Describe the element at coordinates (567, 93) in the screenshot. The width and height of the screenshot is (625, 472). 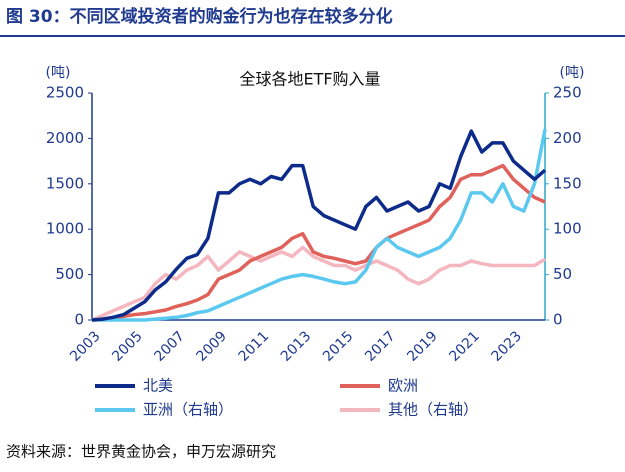
I see `y2-tick-label: 250` at that location.